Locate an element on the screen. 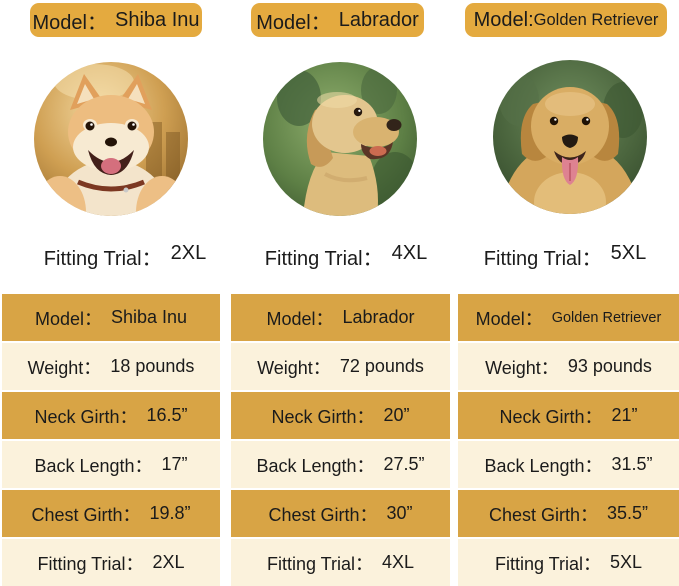 The height and width of the screenshot is (586, 679). model-header-golden: Model: Golden Retriever is located at coordinates (566, 20).